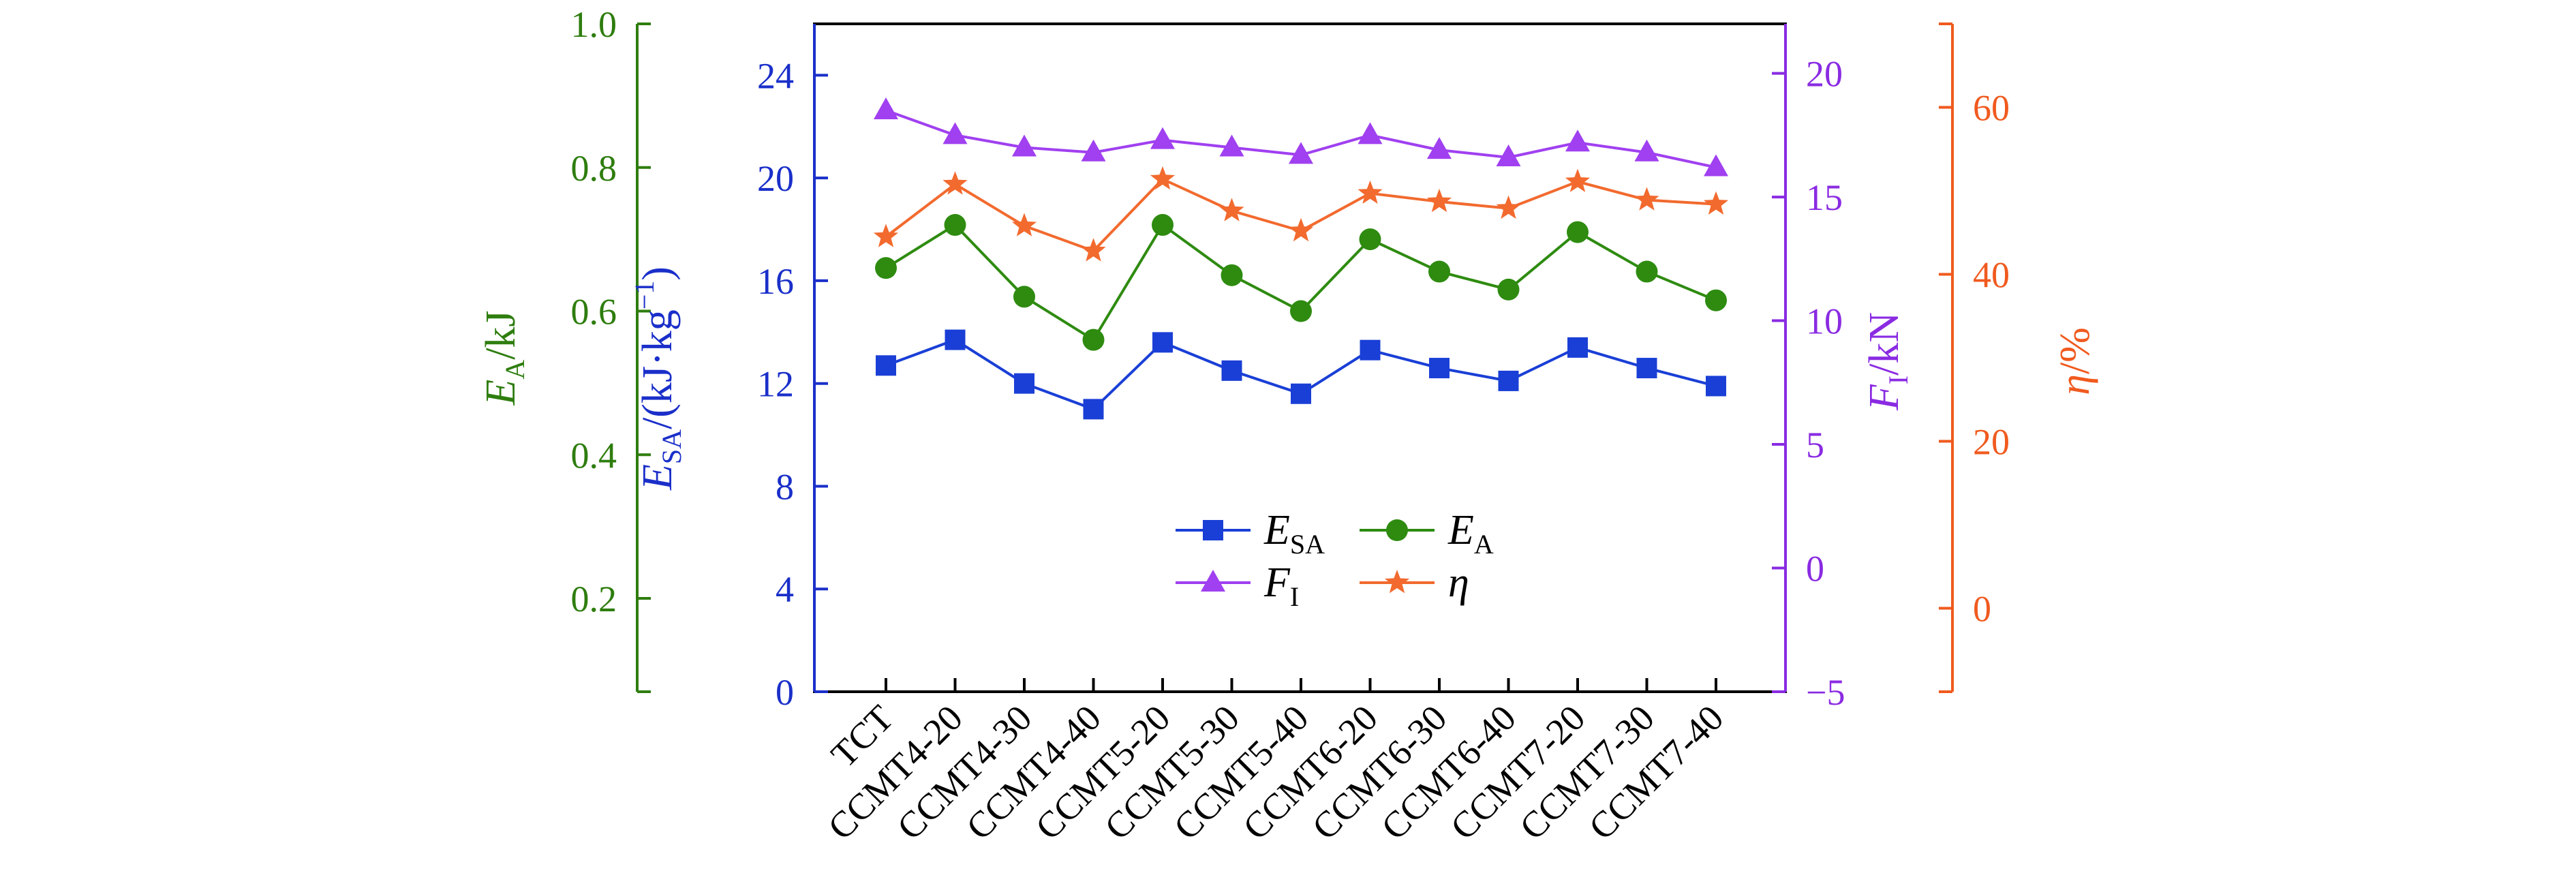  I want to click on esa-tick-label: 16, so click(775, 281).